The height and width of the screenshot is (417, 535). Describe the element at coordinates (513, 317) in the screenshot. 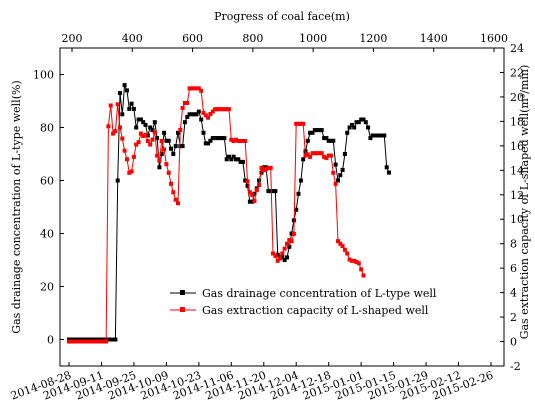

I see `right-tick-label: 2` at that location.